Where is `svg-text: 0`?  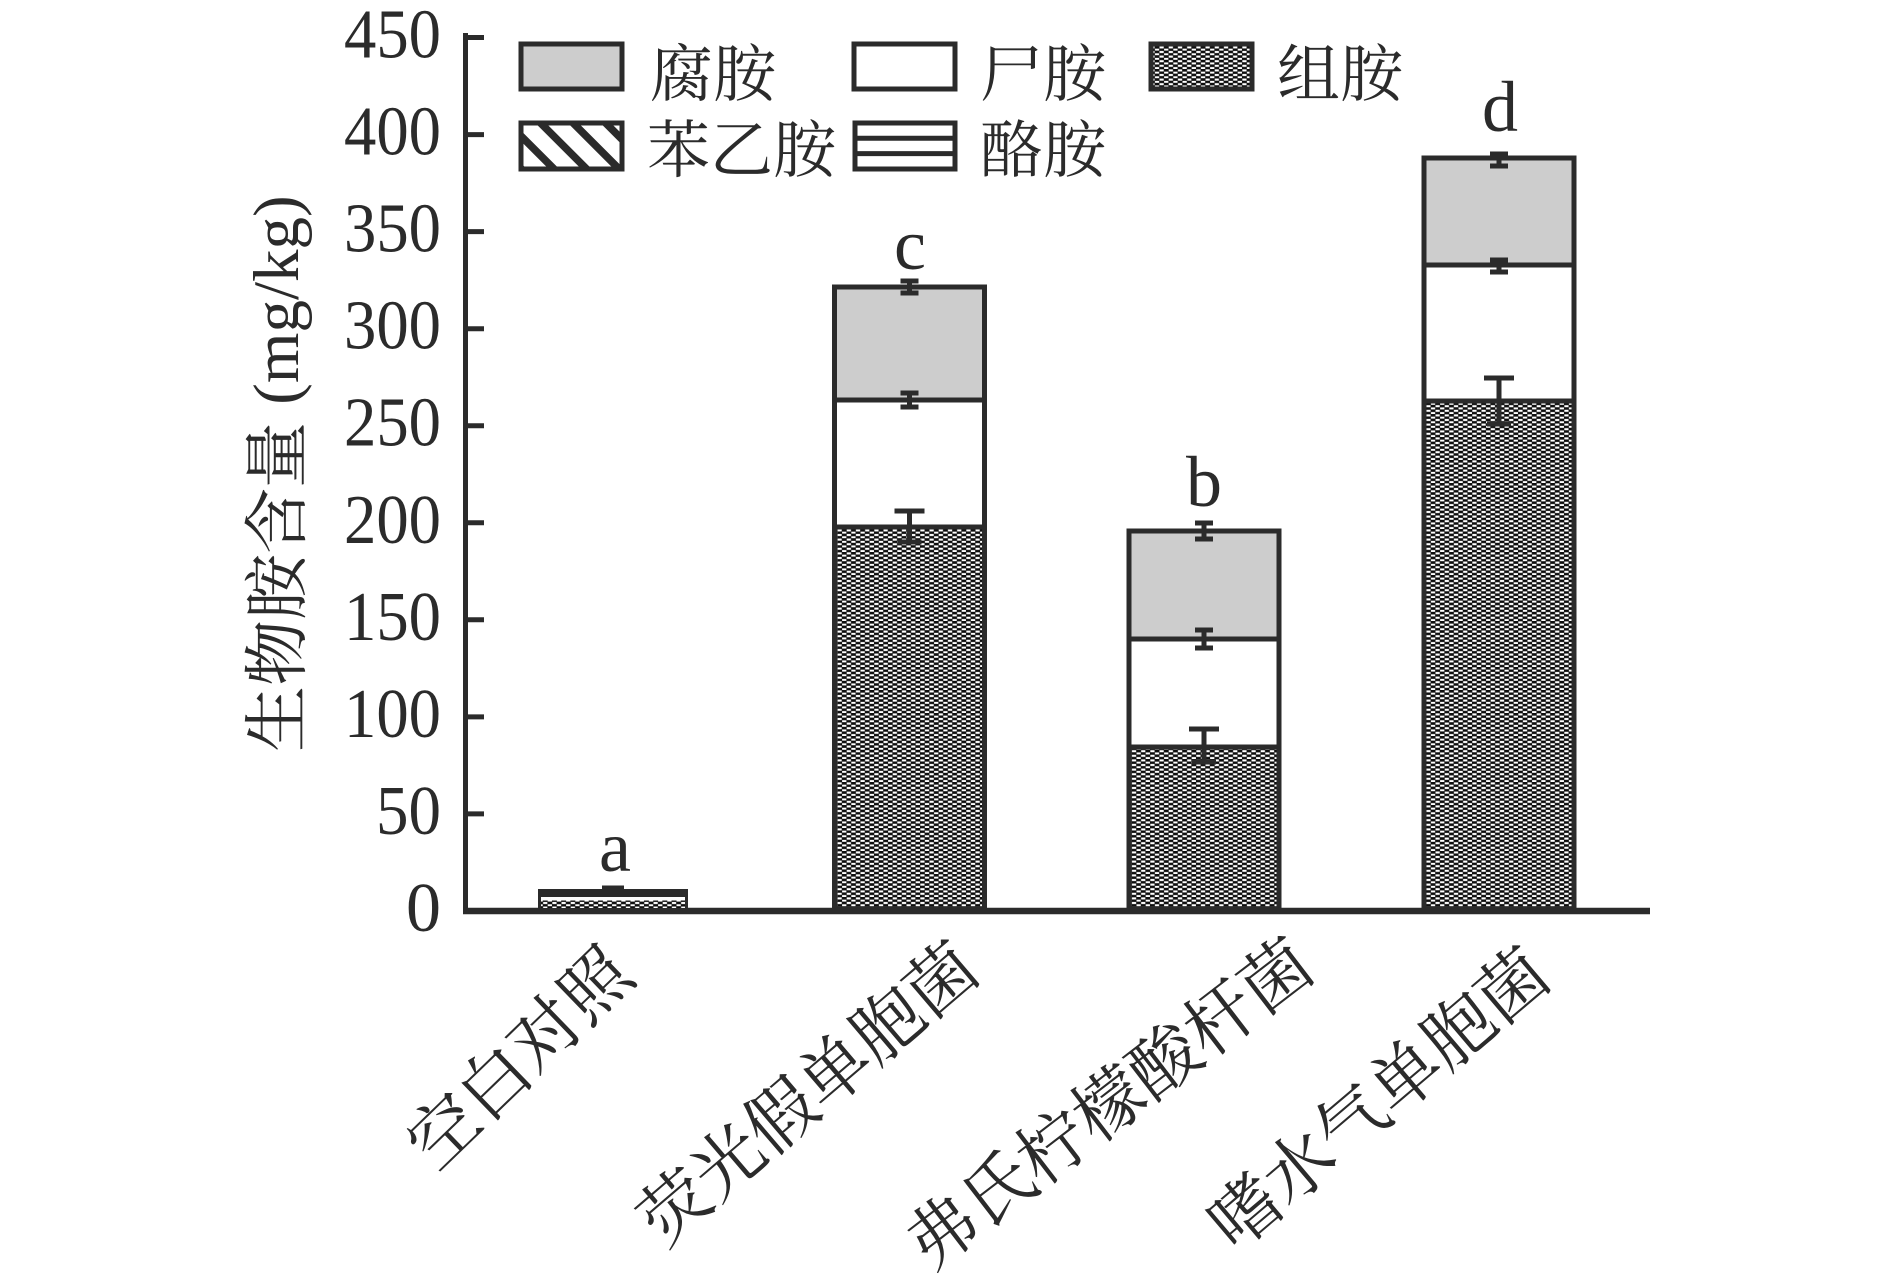 svg-text: 0 is located at coordinates (423, 908).